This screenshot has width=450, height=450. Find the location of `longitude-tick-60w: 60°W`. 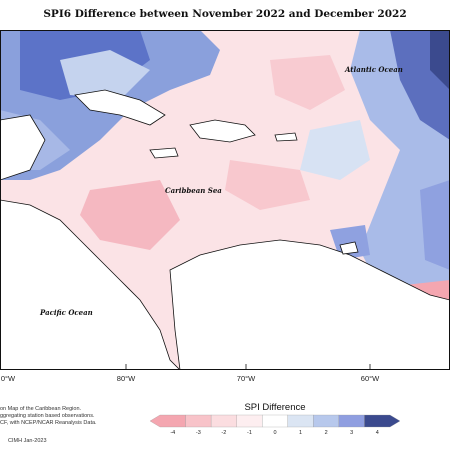

longitude-tick-60w: 60°W is located at coordinates (370, 378).